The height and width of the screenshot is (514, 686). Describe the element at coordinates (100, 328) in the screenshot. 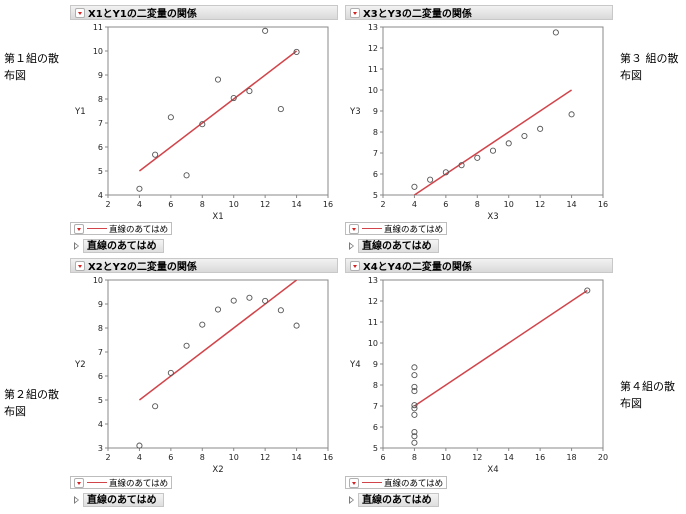

I see `y-tick-label: 8` at that location.